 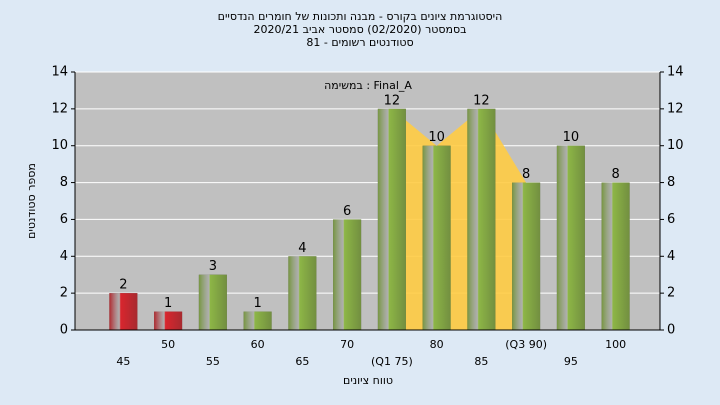 What do you see at coordinates (675, 145) in the screenshot?
I see `y2-tick-label: 10` at bounding box center [675, 145].